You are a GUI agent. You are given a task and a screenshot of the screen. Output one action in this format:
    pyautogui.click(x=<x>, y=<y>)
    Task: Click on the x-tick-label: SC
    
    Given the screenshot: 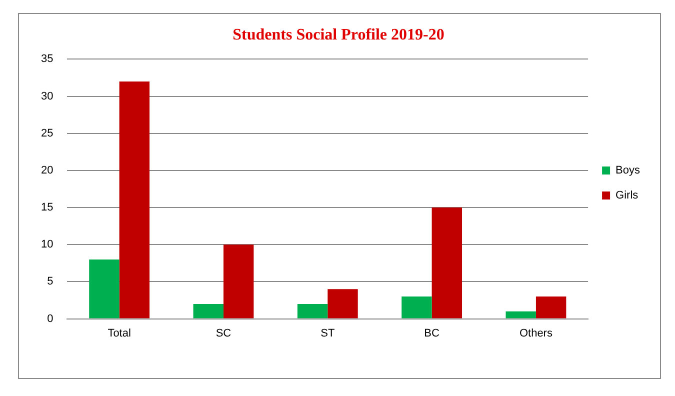 What is the action you would take?
    pyautogui.click(x=224, y=333)
    